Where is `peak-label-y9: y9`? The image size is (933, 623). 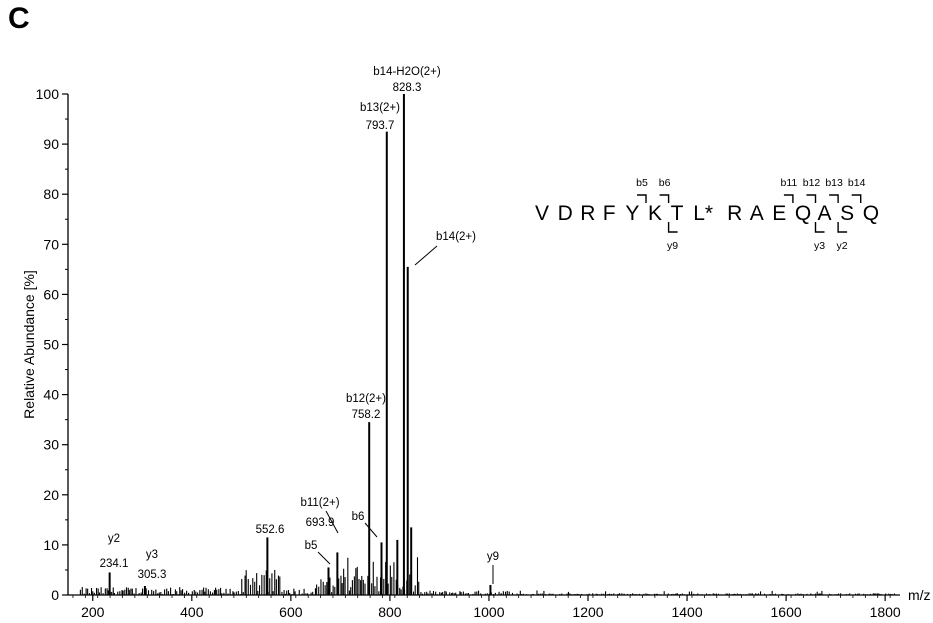 peak-label-y9: y9 is located at coordinates (493, 557).